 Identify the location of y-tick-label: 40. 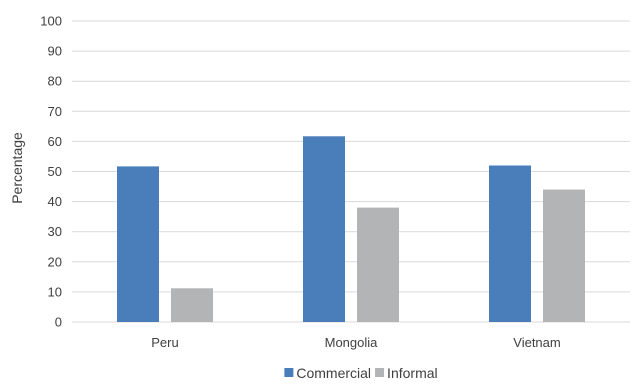
(55, 201).